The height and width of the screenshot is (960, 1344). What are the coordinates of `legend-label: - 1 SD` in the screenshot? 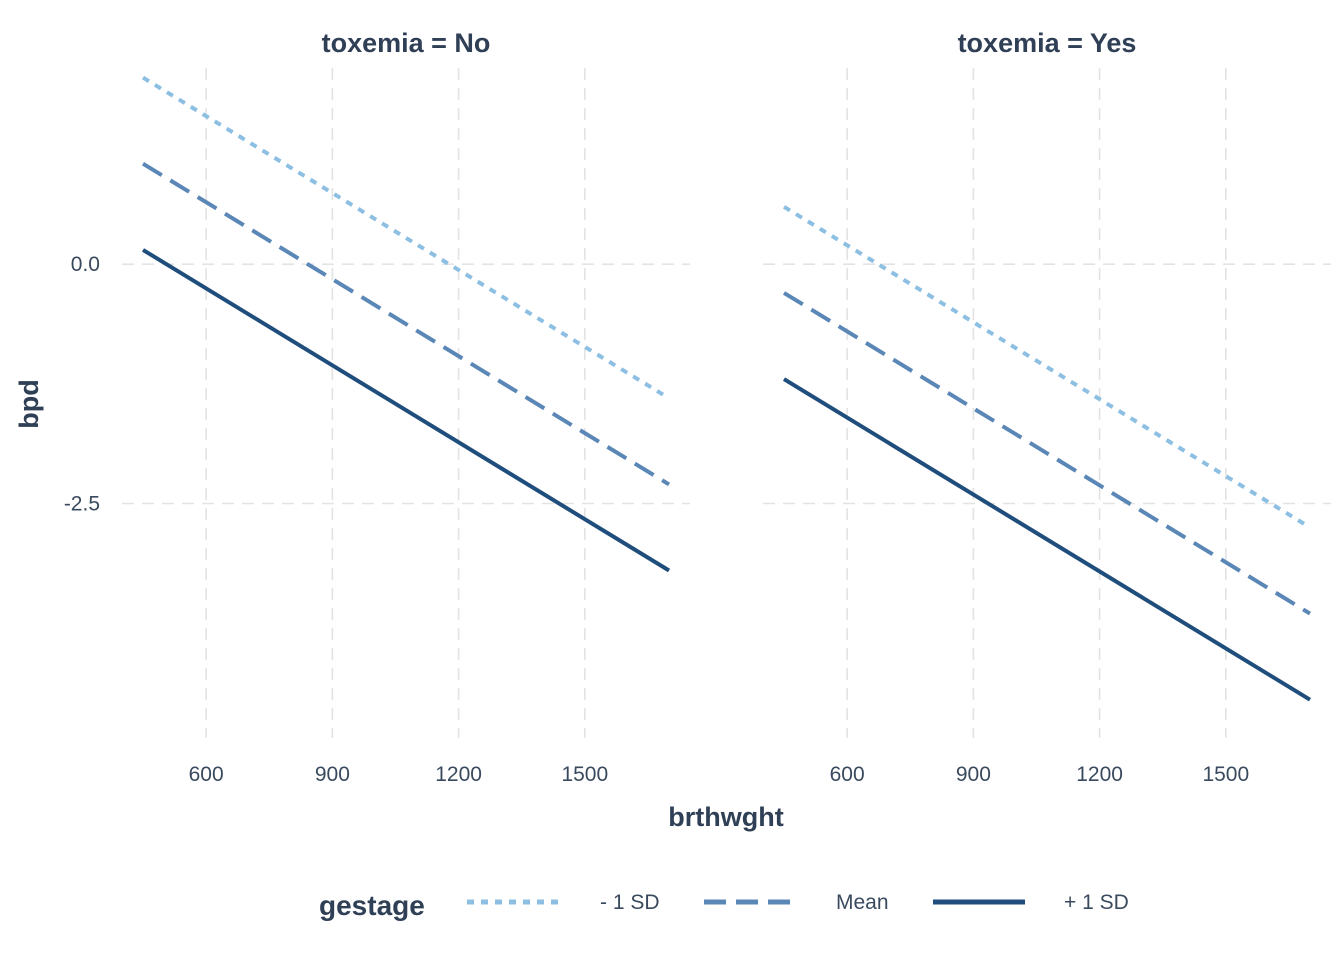 It's located at (630, 902).